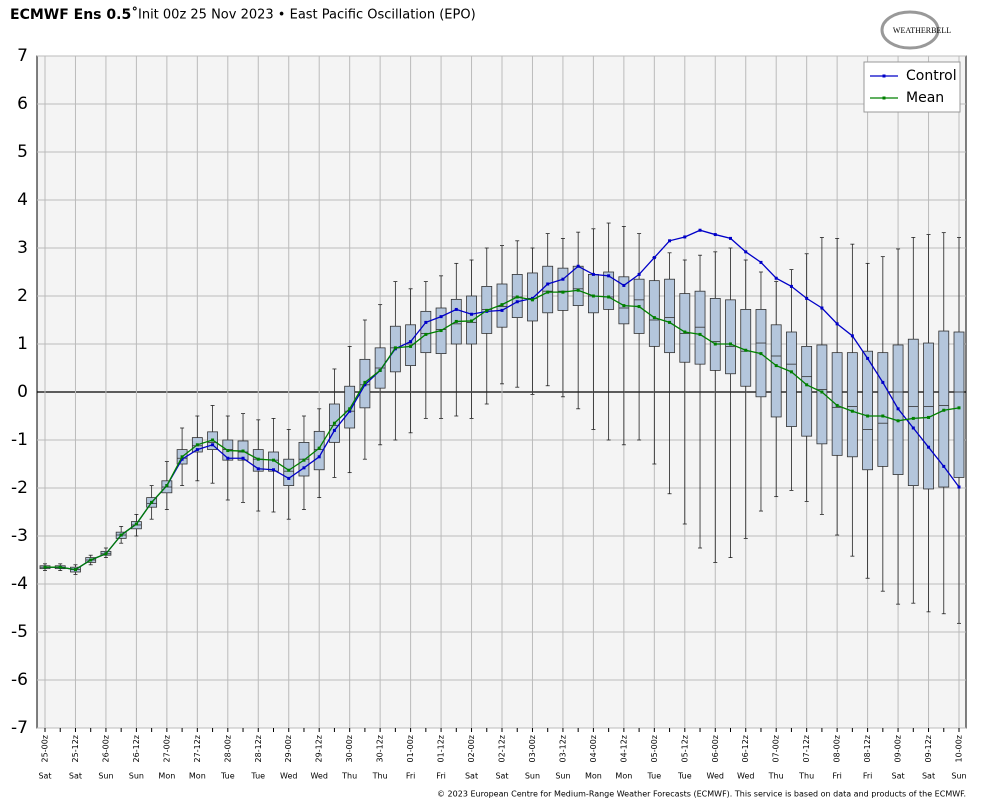 Image resolution: width=984 pixels, height=808 pixels. What do you see at coordinates (898, 748) in the screenshot?
I see `x-tick-label: 09-00z` at bounding box center [898, 748].